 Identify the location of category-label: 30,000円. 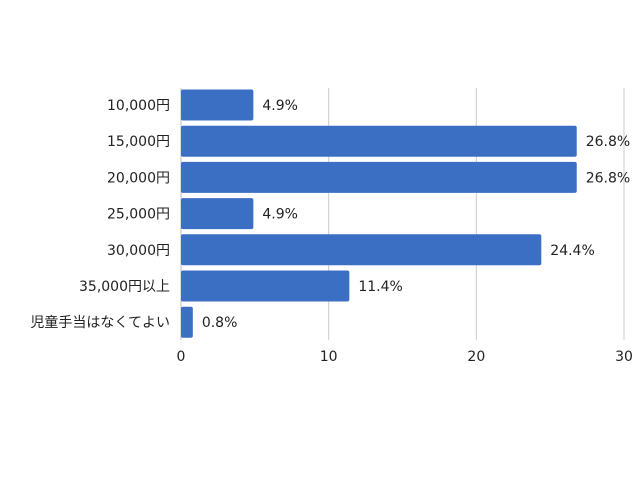
(138, 251).